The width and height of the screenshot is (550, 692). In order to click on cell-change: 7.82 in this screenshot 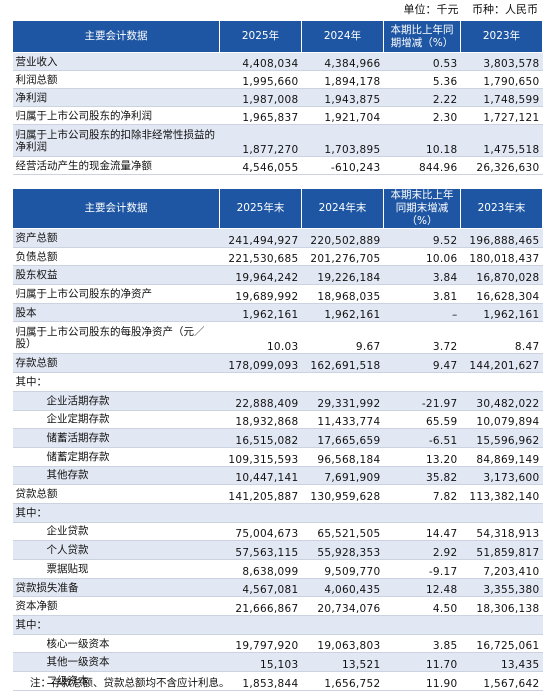, I will do `click(422, 494)`.